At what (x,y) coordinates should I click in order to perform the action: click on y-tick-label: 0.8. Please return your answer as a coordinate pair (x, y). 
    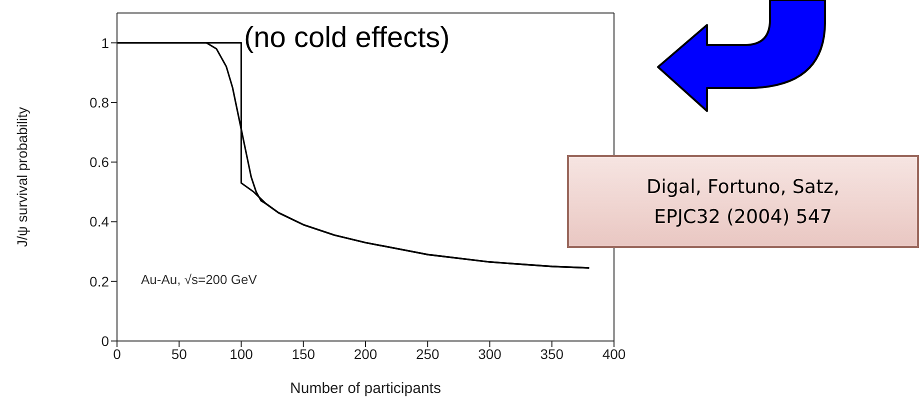
    Looking at the image, I should click on (100, 102).